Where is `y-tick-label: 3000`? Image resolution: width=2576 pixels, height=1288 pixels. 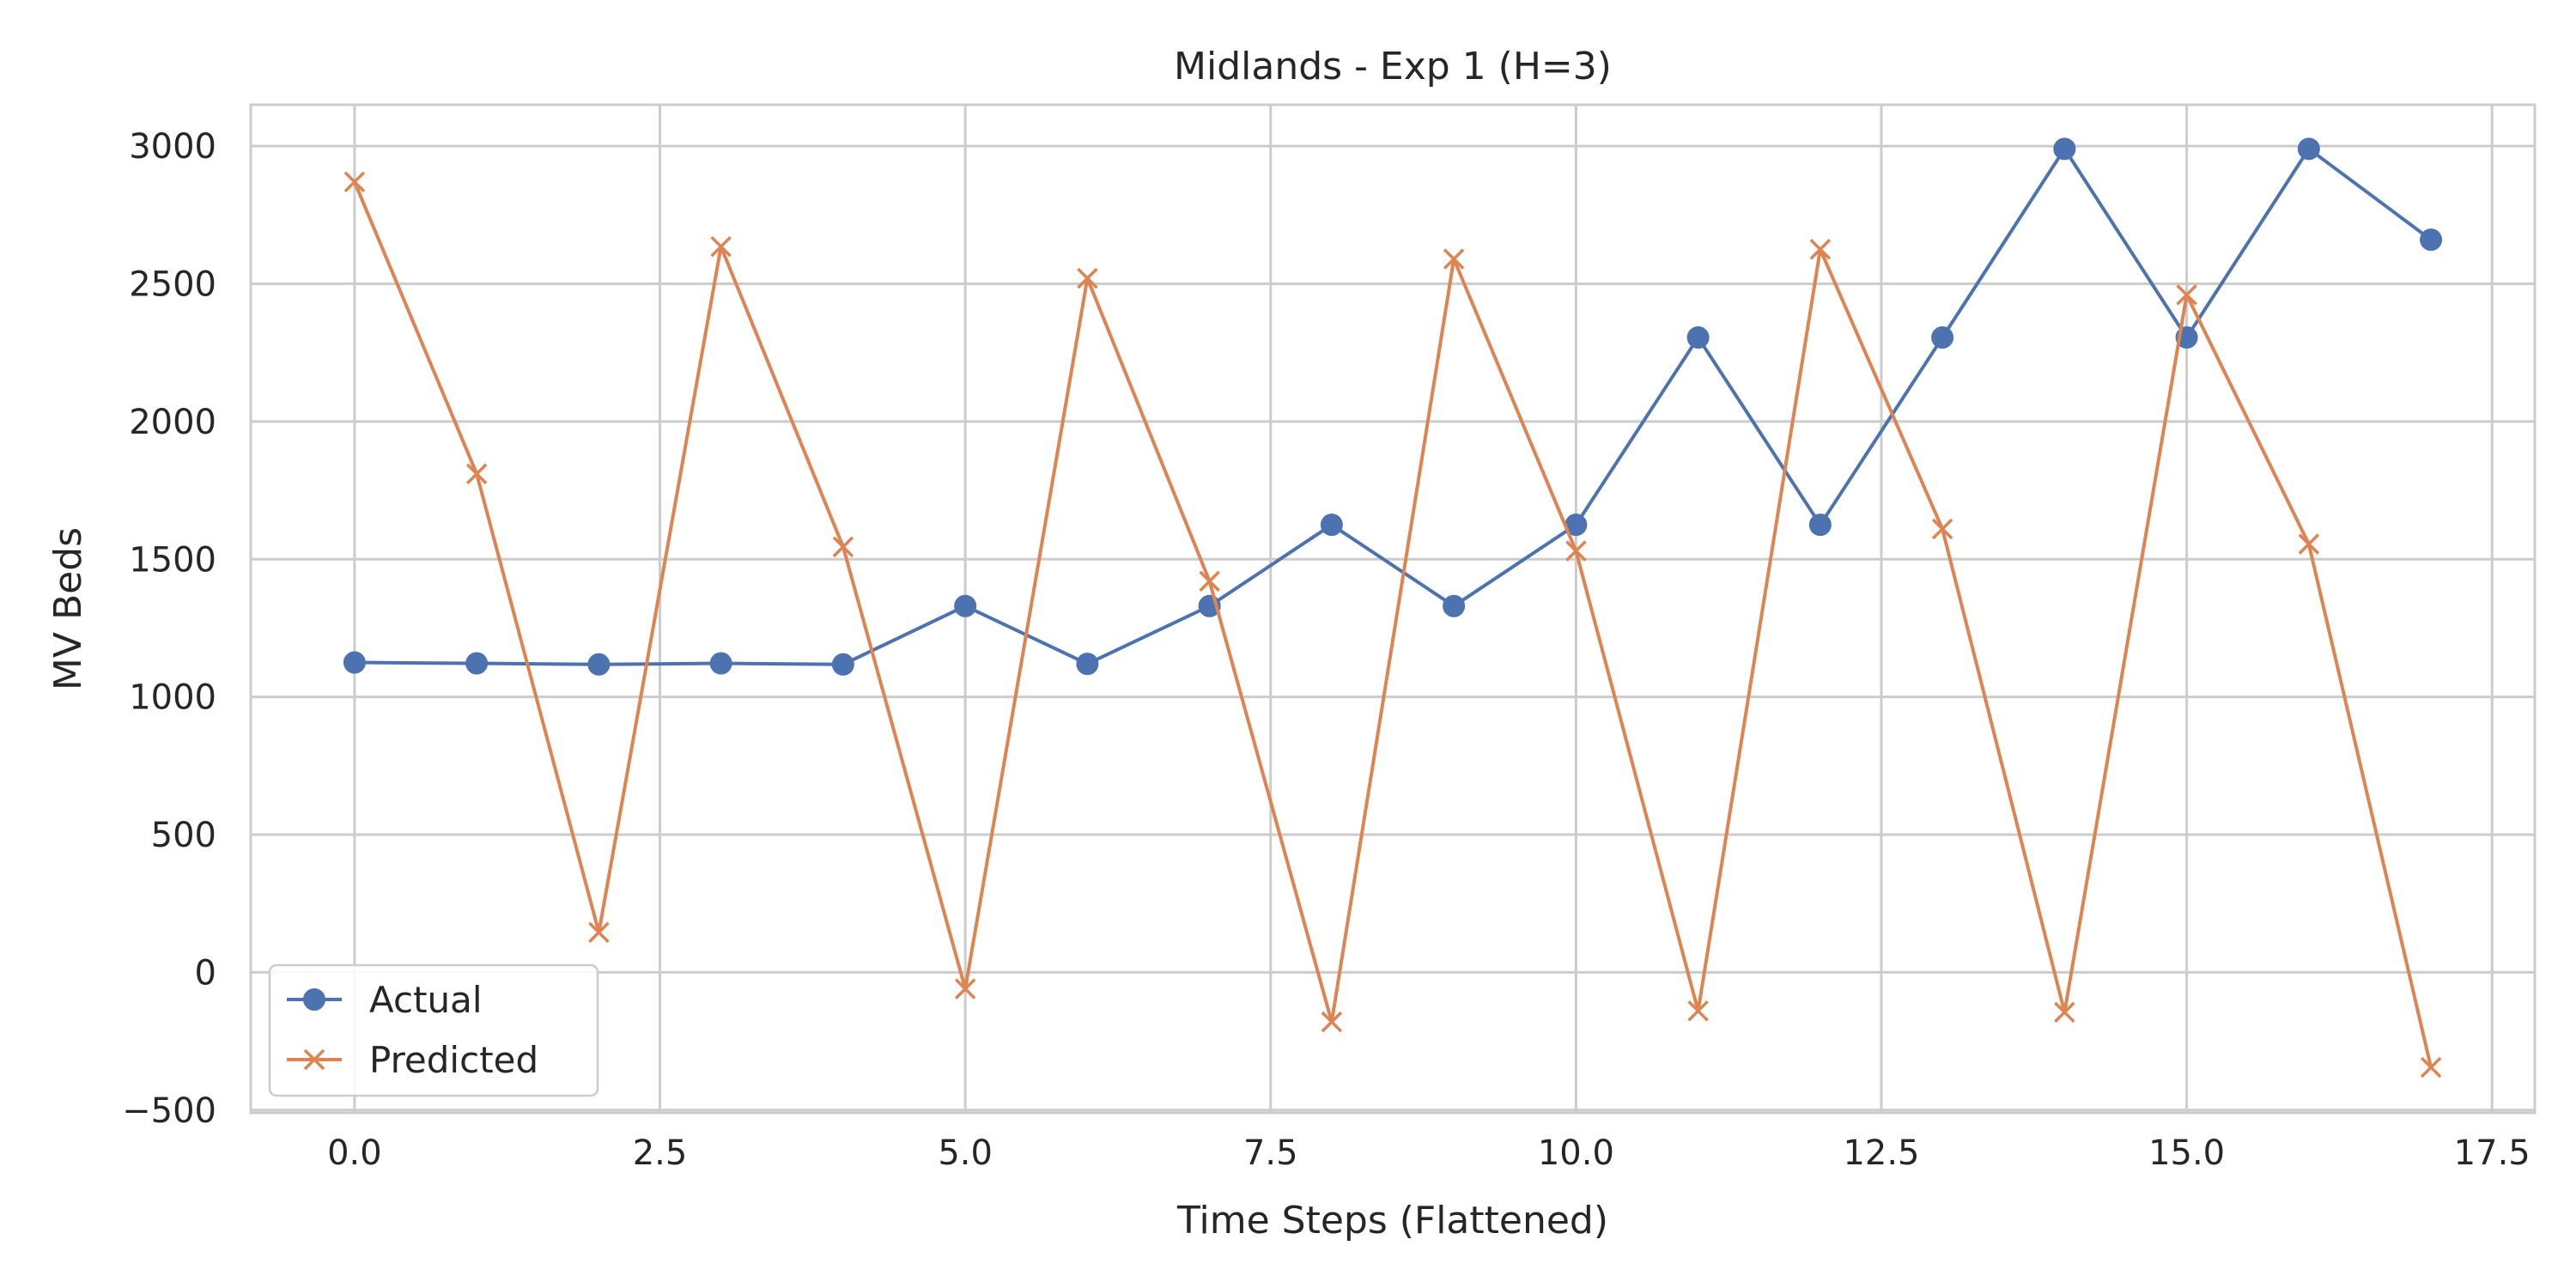
y-tick-label: 3000 is located at coordinates (172, 147).